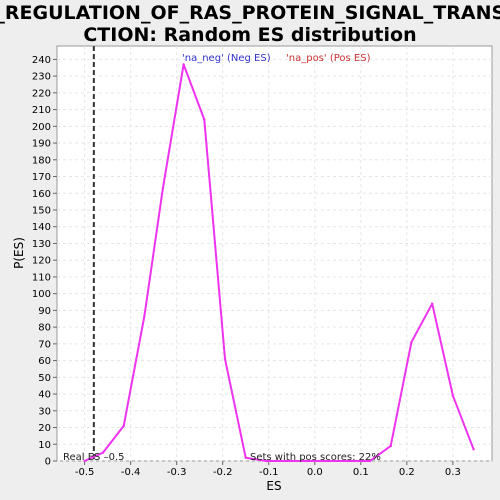  What do you see at coordinates (273, 486) in the screenshot?
I see `x-axis-title: ES` at bounding box center [273, 486].